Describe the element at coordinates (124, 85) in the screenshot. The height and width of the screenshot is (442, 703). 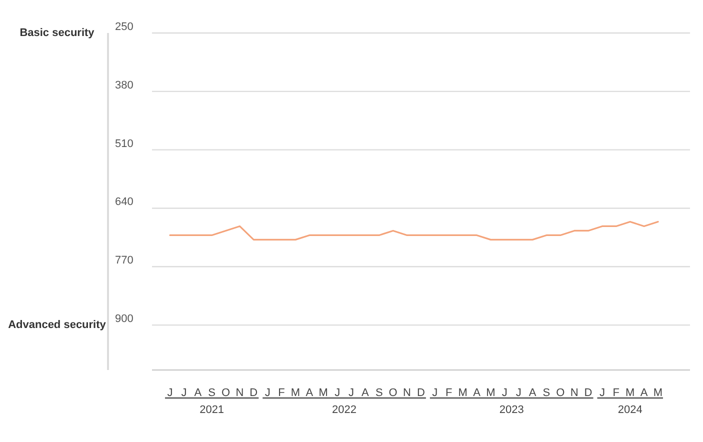
I see `y-tick-label: 380` at that location.